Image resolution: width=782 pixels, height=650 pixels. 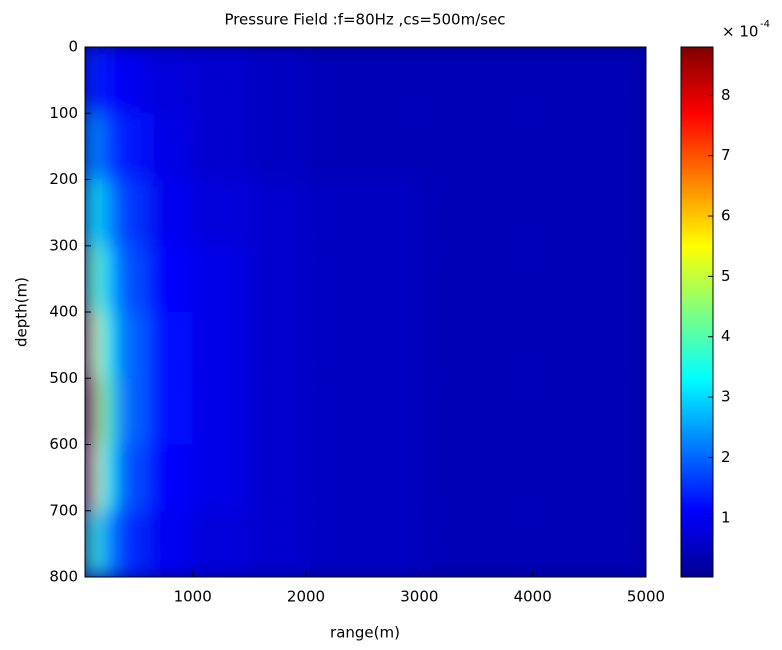 I want to click on y-tick-label: 100, so click(x=63, y=113).